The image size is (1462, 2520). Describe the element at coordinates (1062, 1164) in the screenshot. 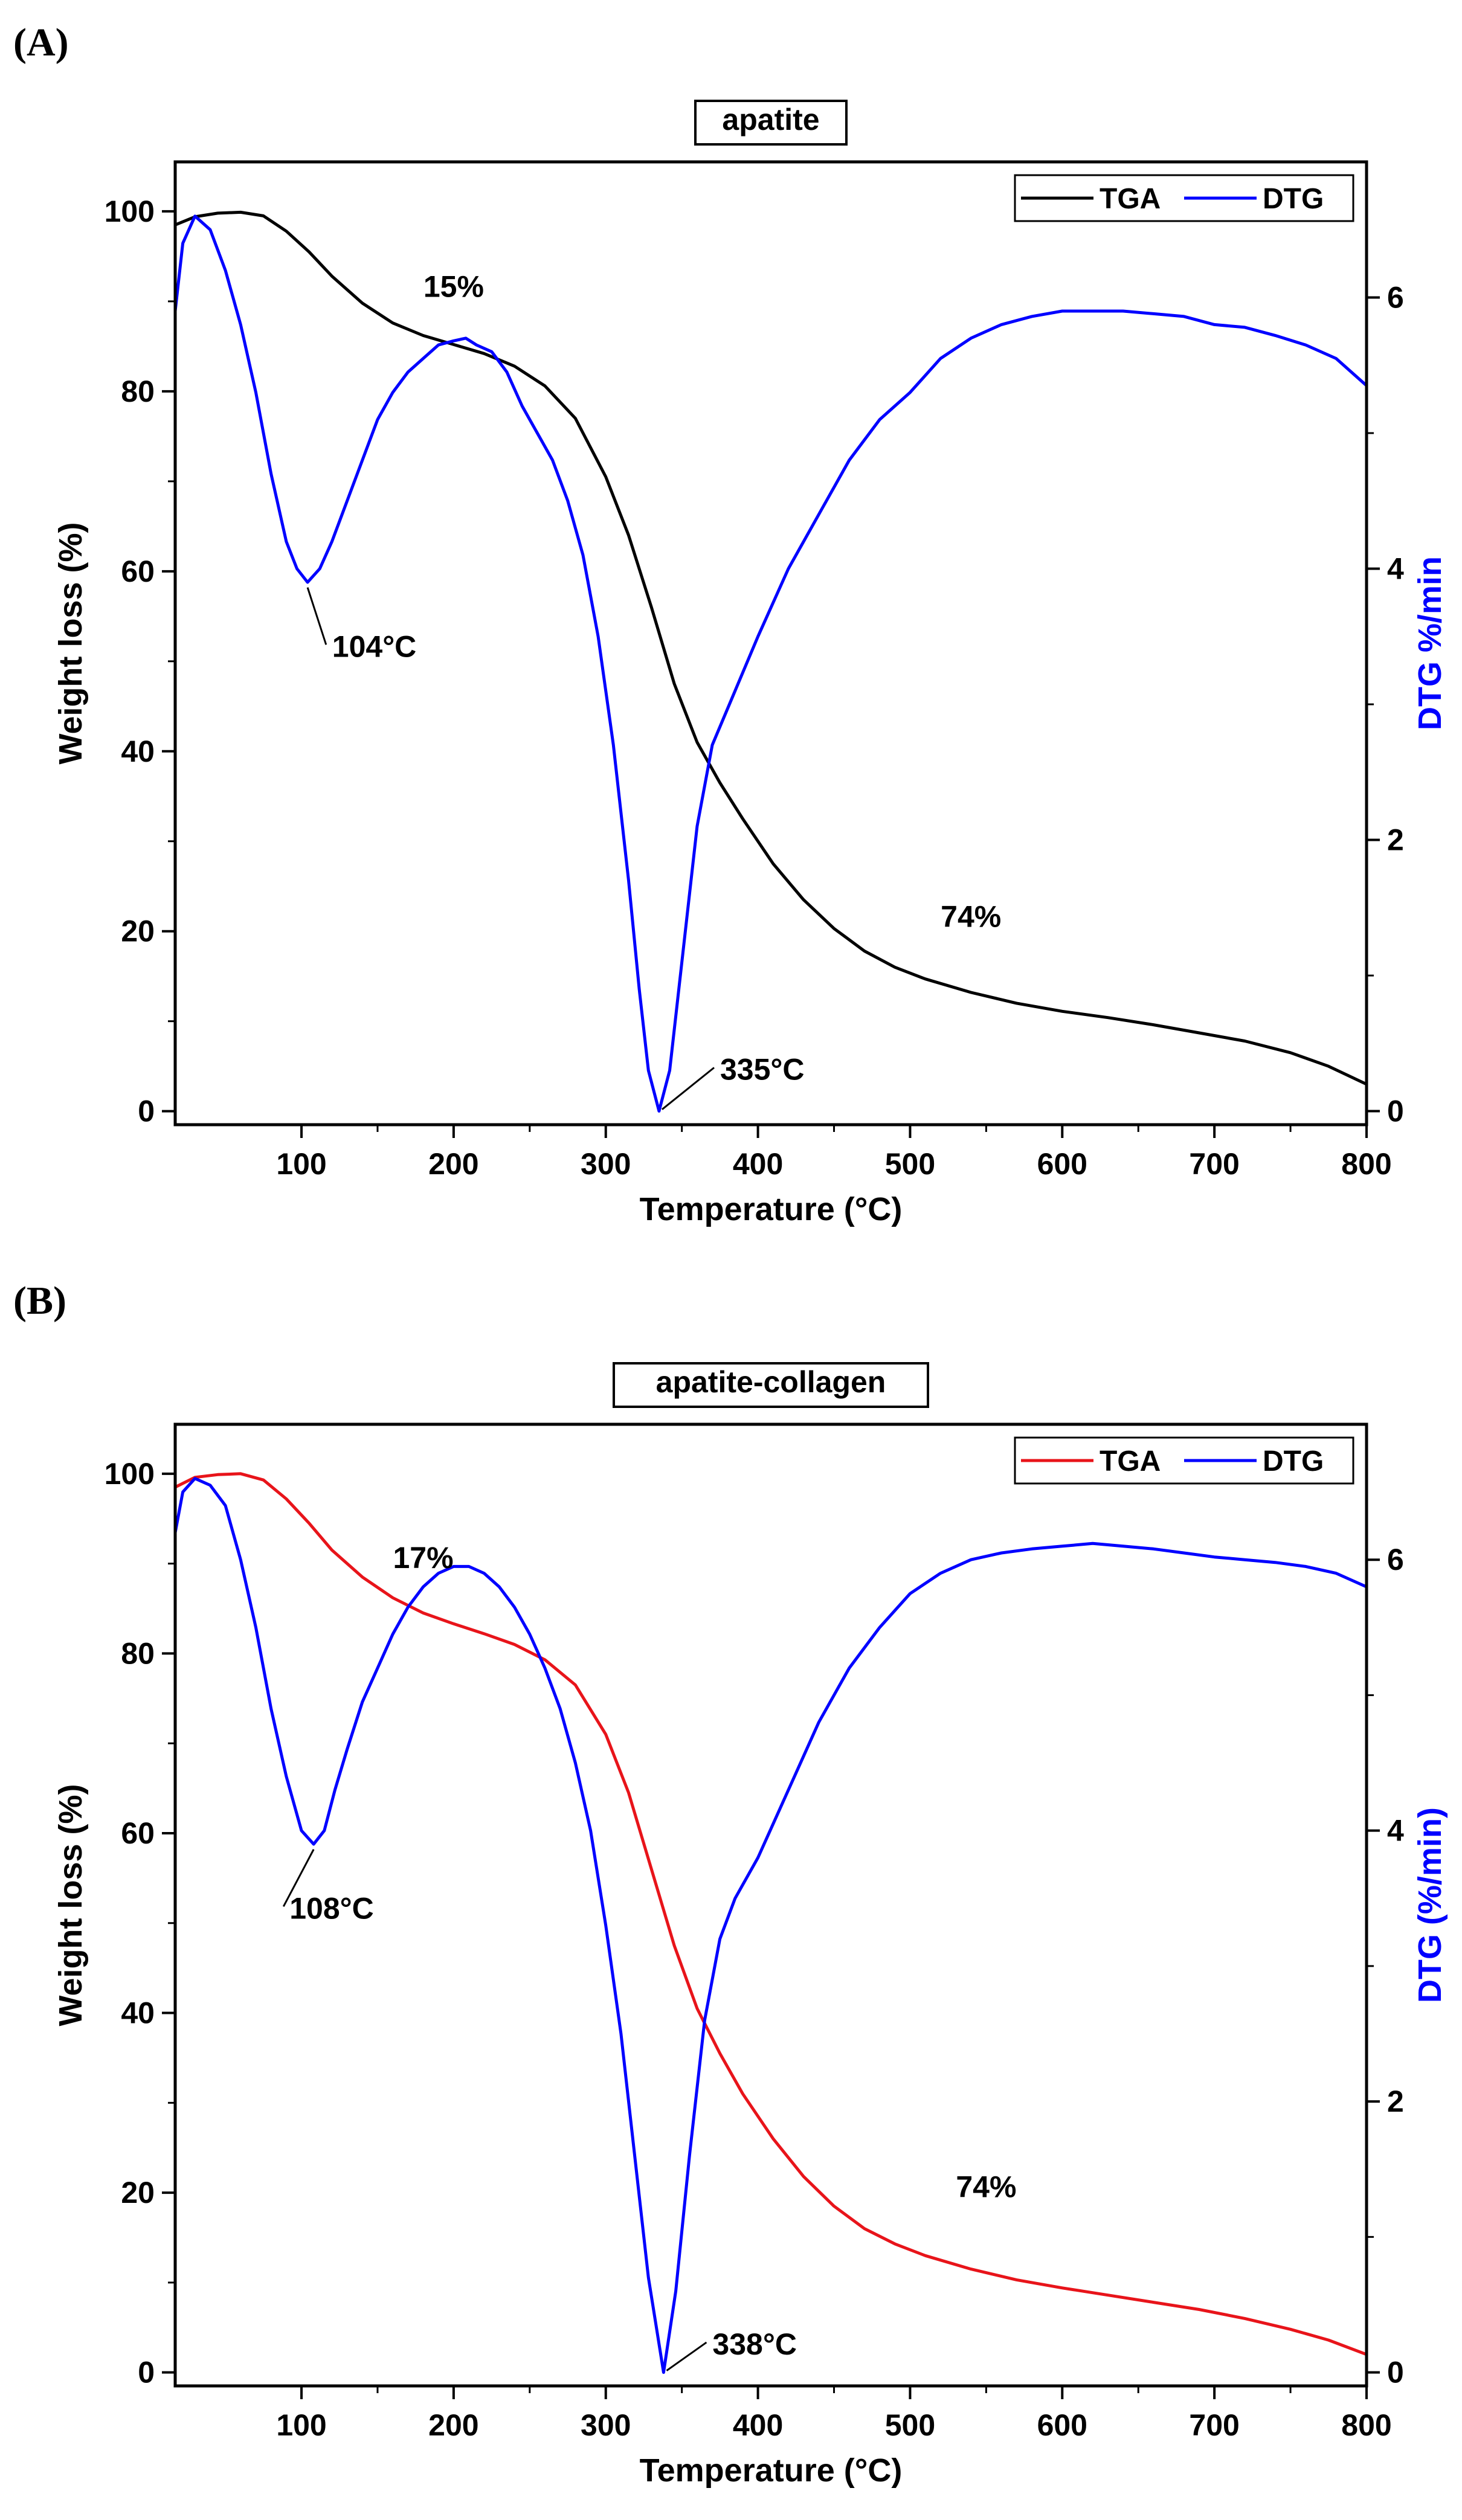

I see `chart-0-x-tick-label: 600` at that location.